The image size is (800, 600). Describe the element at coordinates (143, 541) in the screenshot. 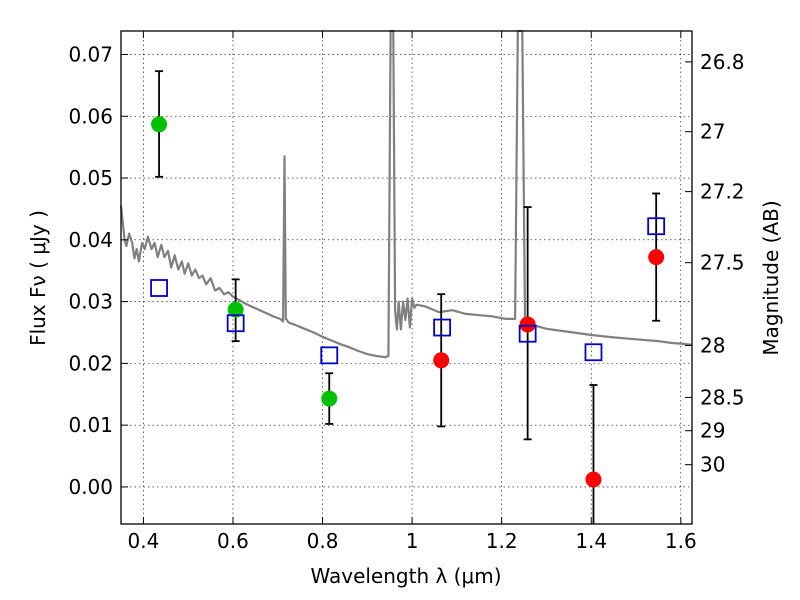

I see `x-tick-label: 0.4` at that location.